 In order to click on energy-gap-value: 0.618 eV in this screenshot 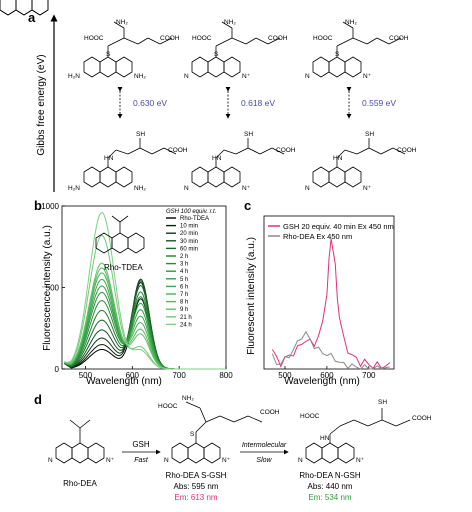, I will do `click(258, 103)`.